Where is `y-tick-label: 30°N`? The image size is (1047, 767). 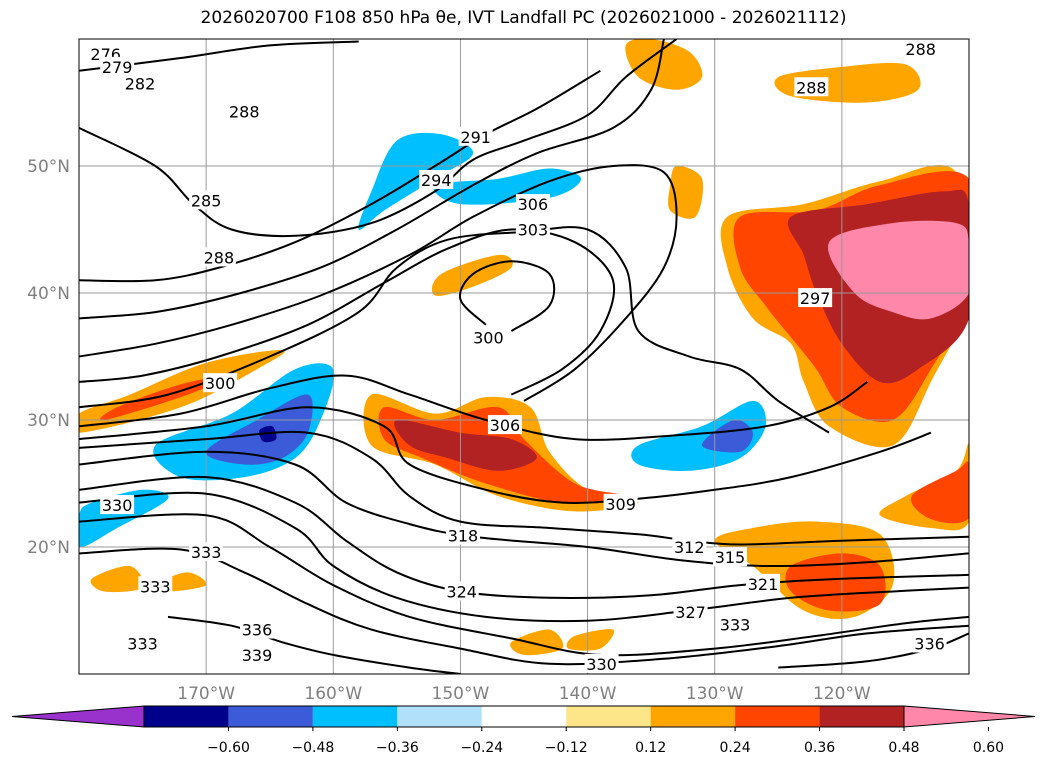 y-tick-label: 30°N is located at coordinates (48, 421).